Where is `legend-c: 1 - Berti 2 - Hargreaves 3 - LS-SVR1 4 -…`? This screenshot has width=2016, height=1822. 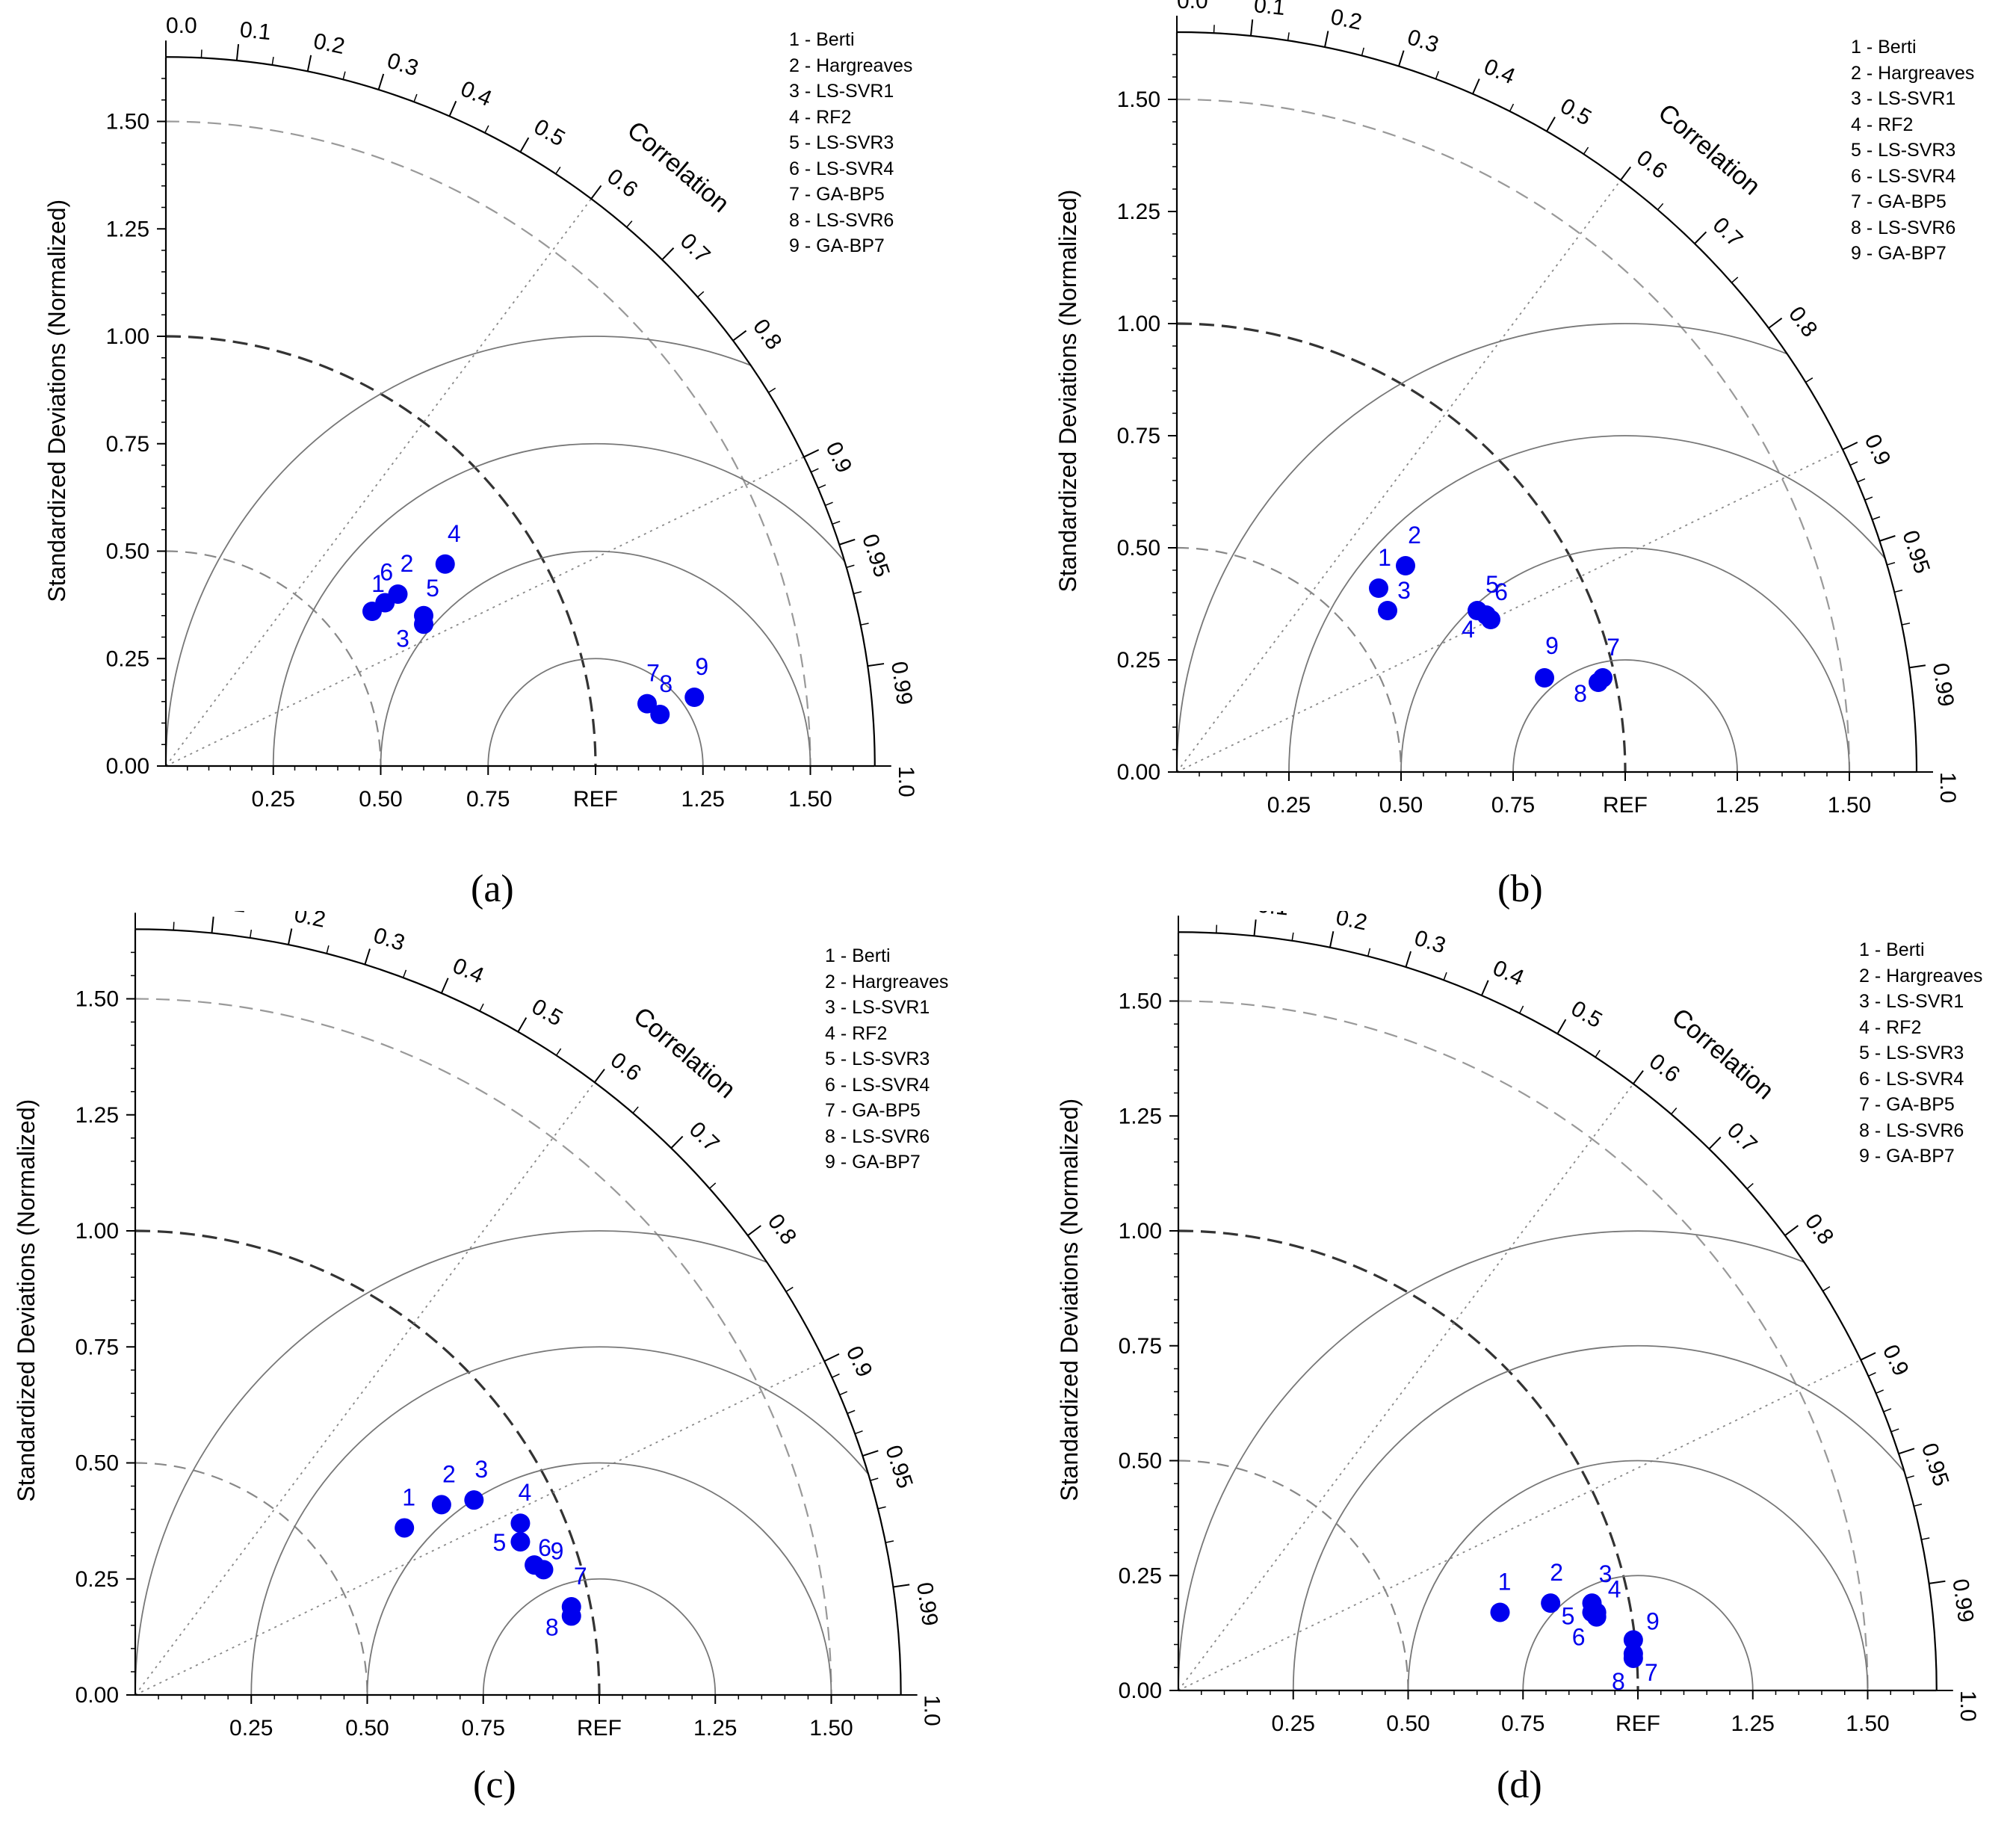 legend-c: 1 - Berti 2 - Hargreaves 3 - LS-SVR1 4 -… is located at coordinates (886, 1059).